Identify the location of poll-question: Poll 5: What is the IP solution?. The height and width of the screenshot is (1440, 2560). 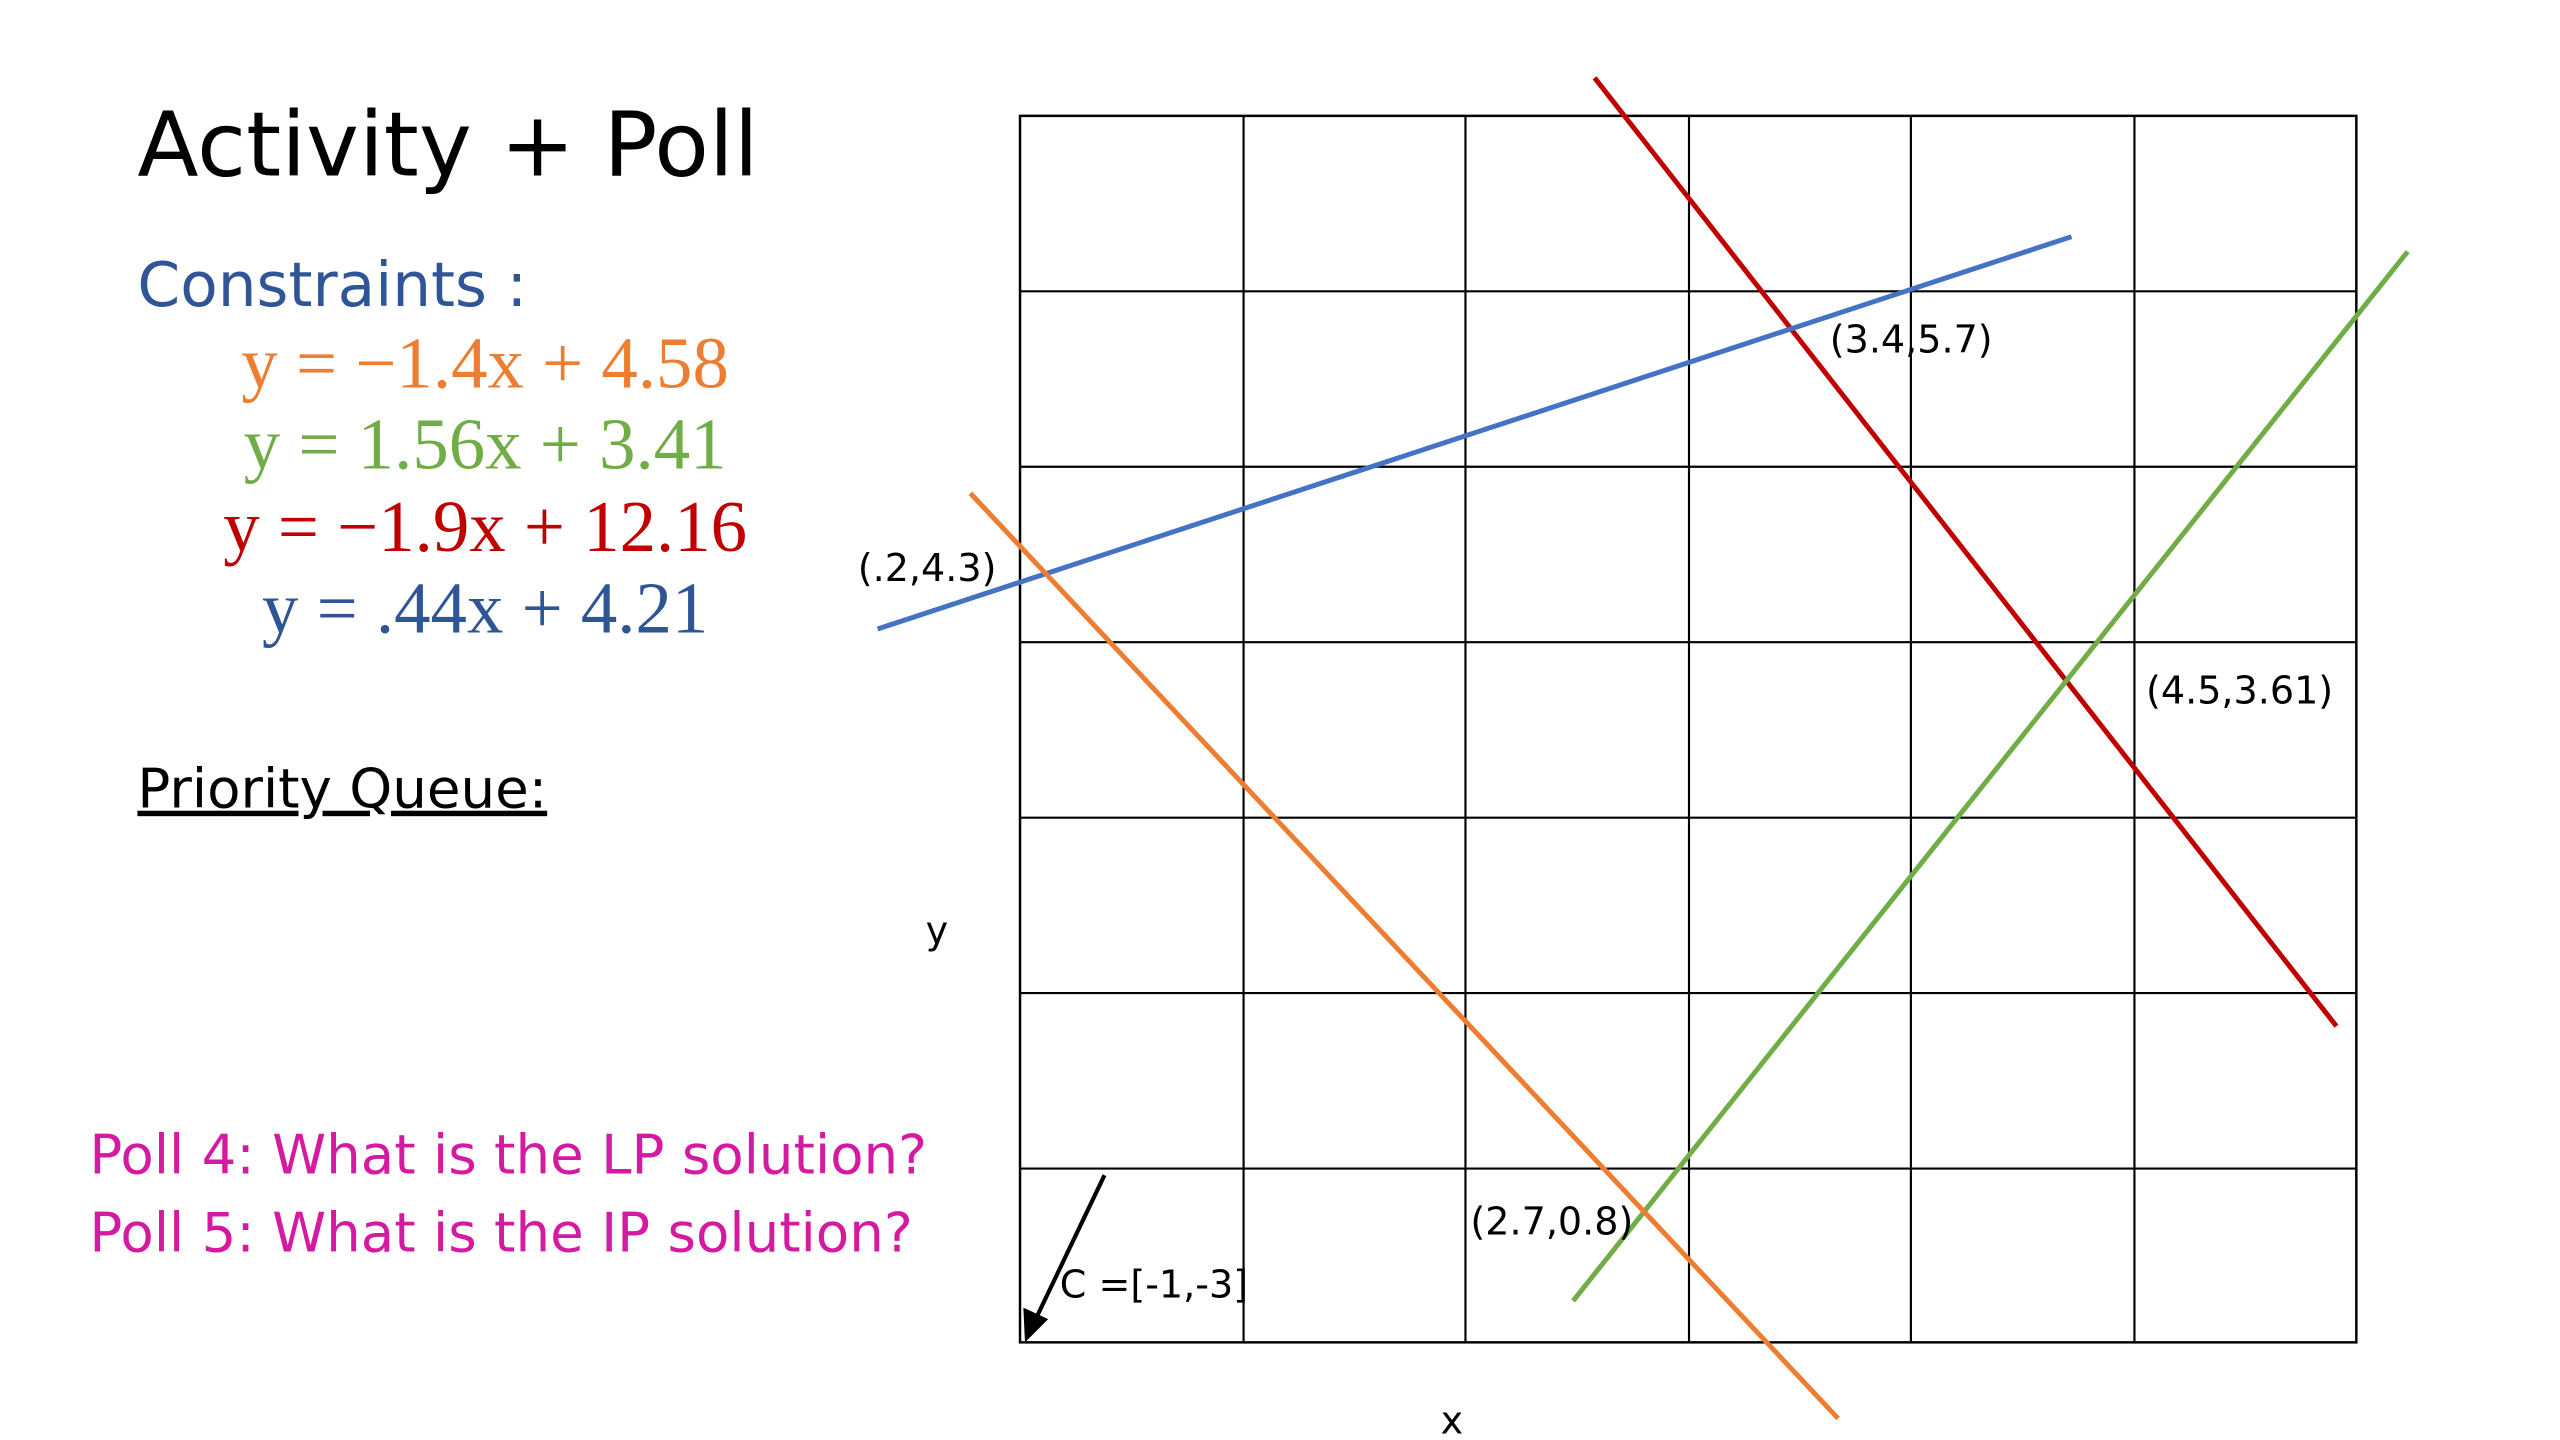
(500, 1232).